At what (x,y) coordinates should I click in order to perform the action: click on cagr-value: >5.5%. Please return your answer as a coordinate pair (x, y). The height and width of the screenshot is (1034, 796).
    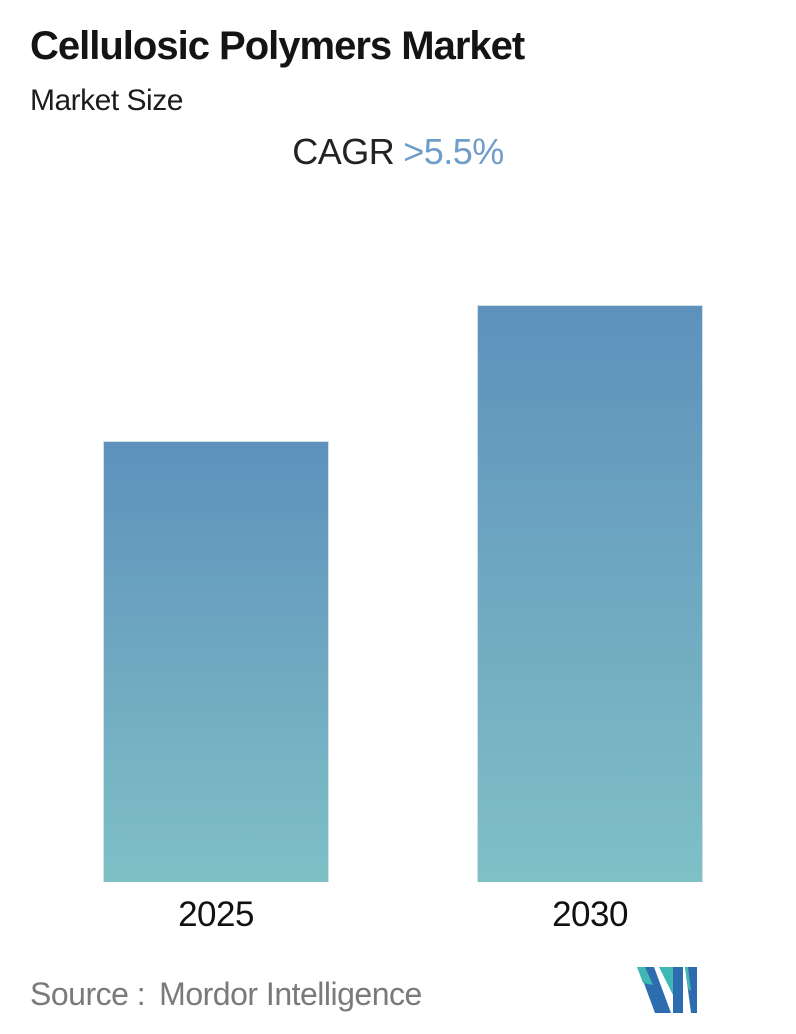
    Looking at the image, I should click on (453, 151).